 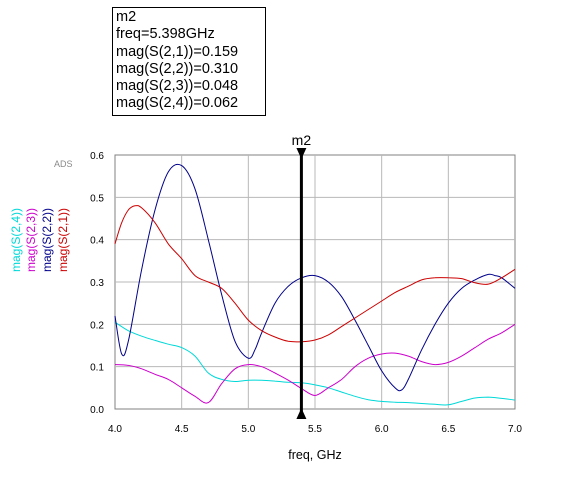 What do you see at coordinates (177, 68) in the screenshot?
I see `marker-s22-line: mag(S(2,2))=0.310` at bounding box center [177, 68].